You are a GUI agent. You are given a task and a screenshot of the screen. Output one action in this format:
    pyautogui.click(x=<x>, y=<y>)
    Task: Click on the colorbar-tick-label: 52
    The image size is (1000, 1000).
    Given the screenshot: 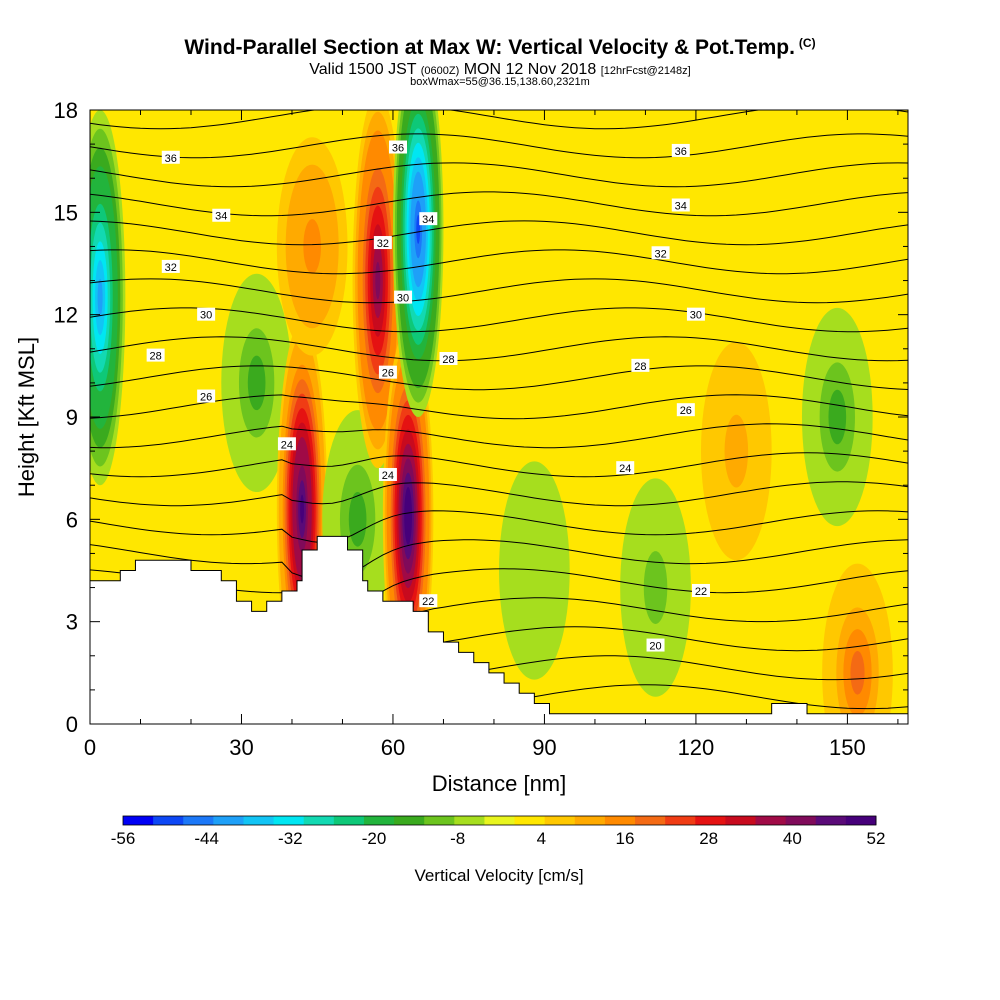 What is the action you would take?
    pyautogui.click(x=876, y=838)
    